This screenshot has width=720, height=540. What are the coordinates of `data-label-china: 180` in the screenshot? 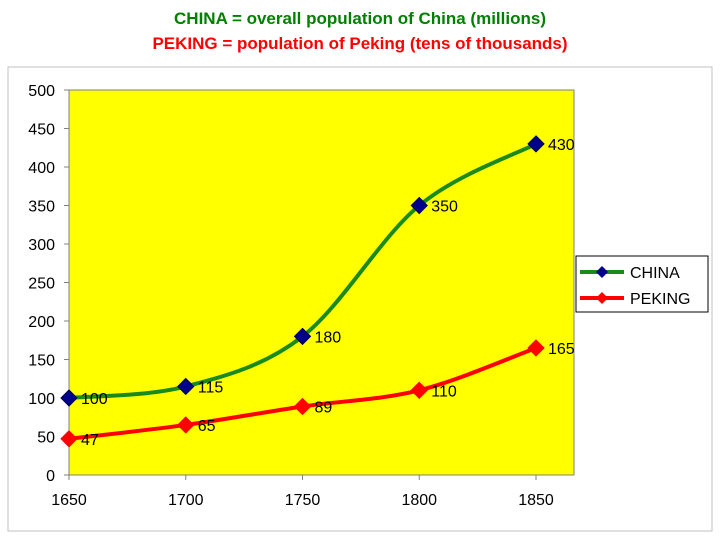 It's located at (328, 337).